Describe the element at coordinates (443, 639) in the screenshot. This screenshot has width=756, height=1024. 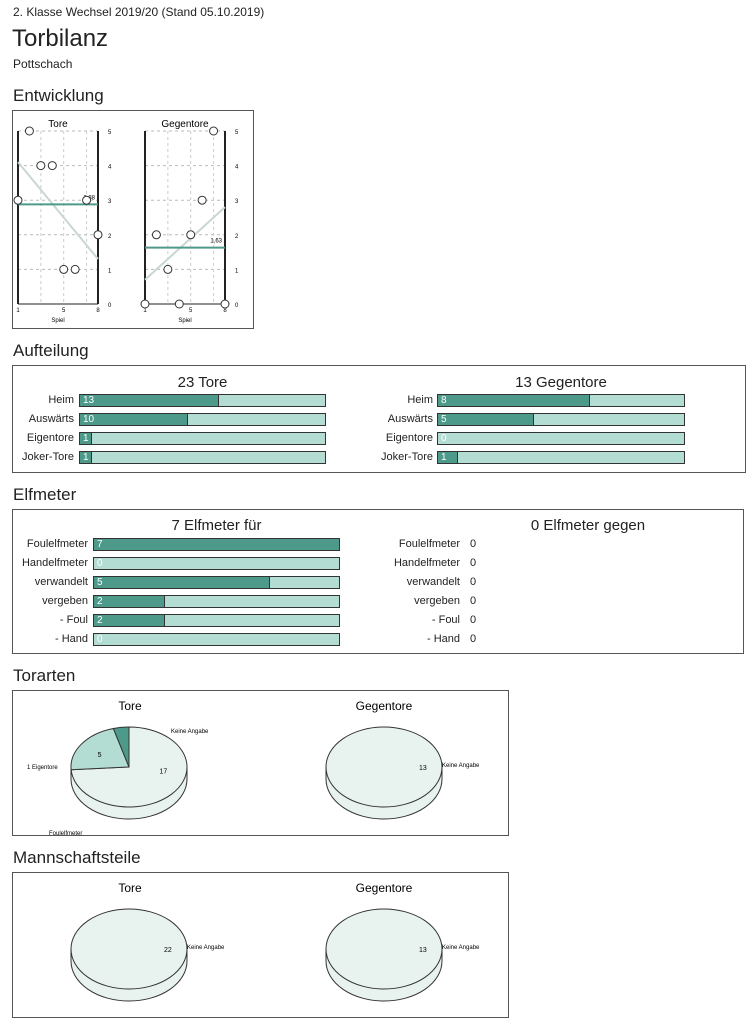
I see `table-row-label: - Hand` at that location.